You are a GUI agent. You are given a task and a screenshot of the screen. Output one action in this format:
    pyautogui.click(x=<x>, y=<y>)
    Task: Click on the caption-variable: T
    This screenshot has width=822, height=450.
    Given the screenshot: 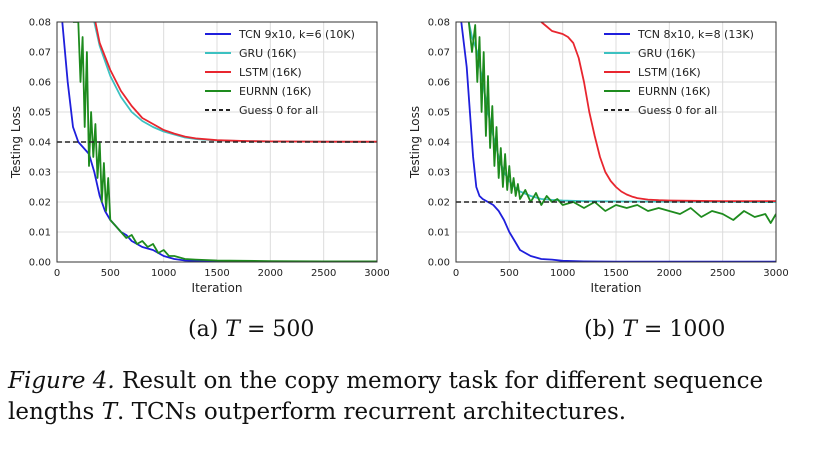 What is the action you would take?
    pyautogui.click(x=109, y=412)
    